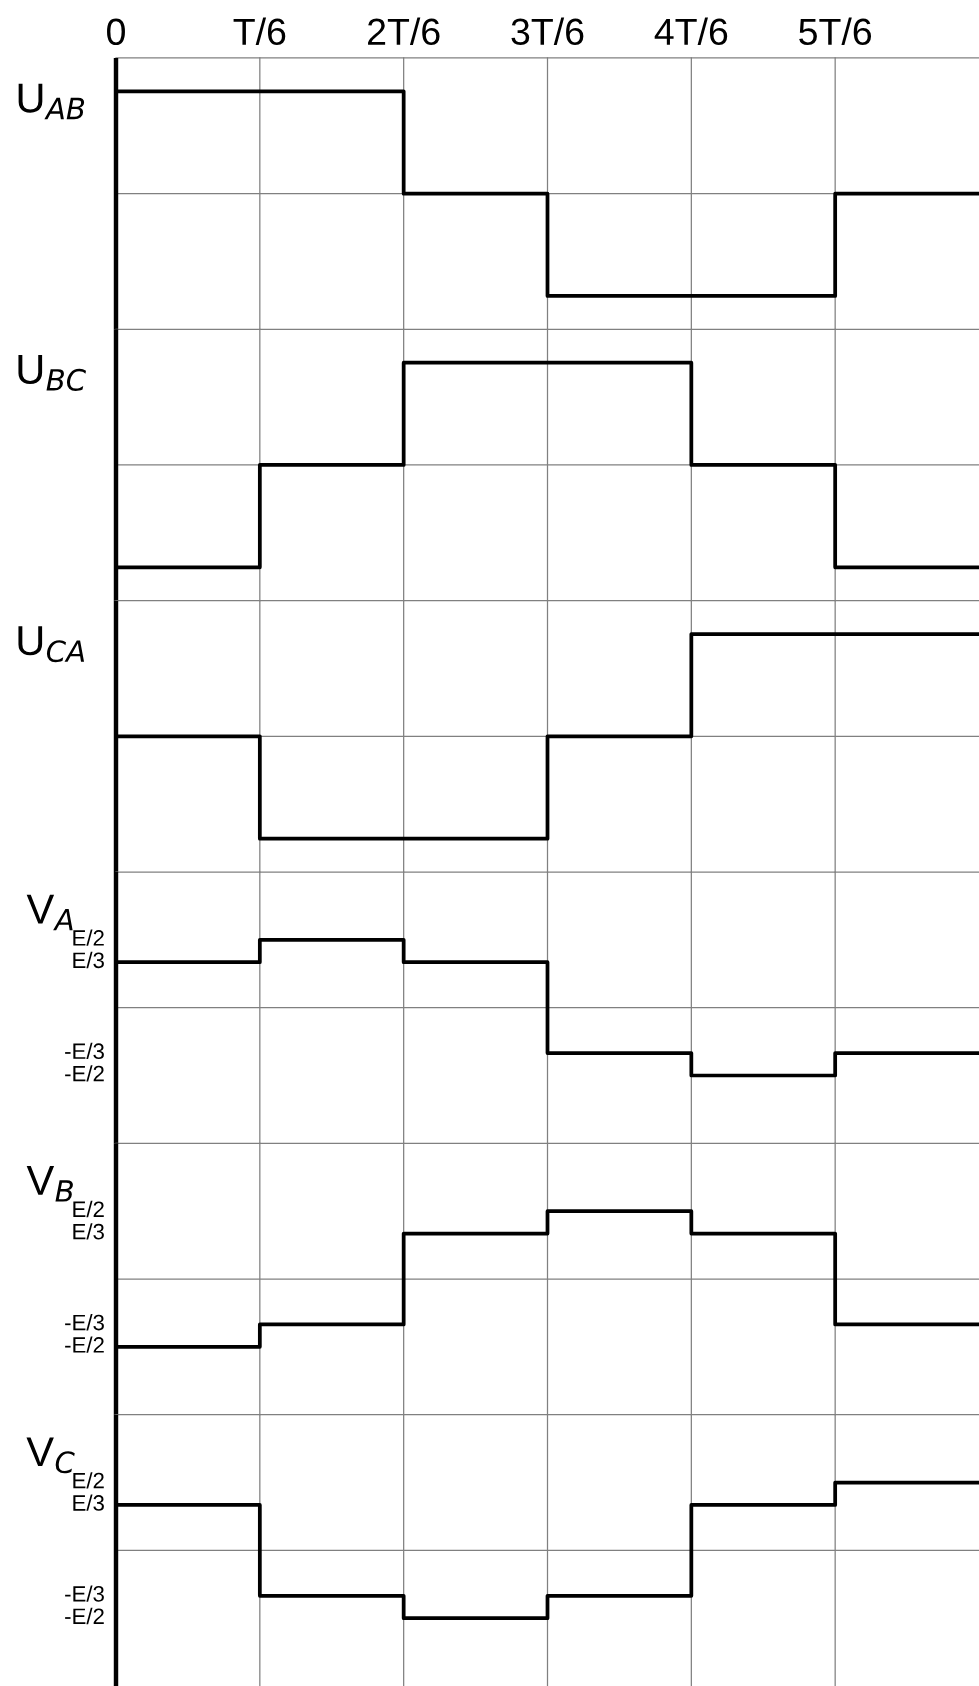 The height and width of the screenshot is (1686, 979). What do you see at coordinates (51, 644) in the screenshot?
I see `y-axis-title: U$_{CA}$` at bounding box center [51, 644].